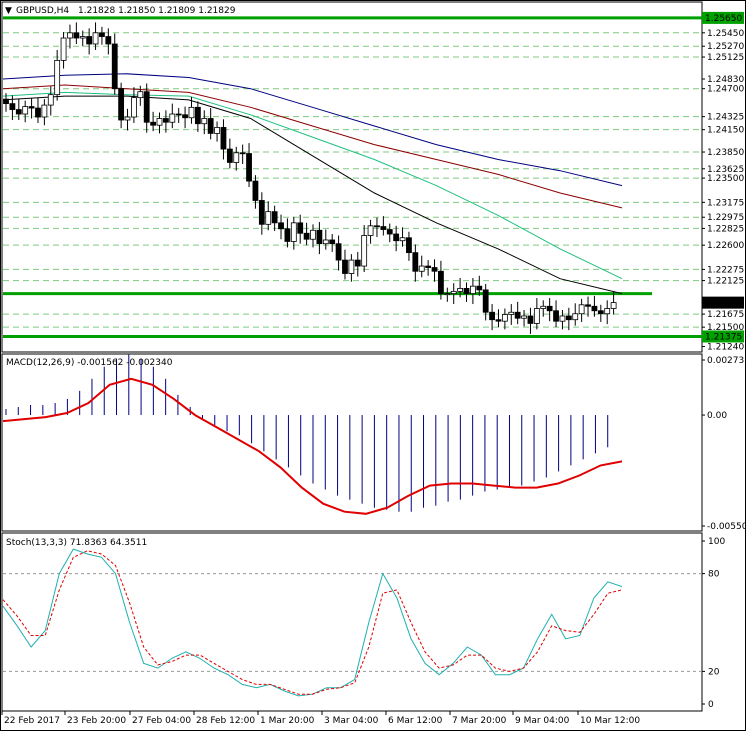 Image resolution: width=746 pixels, height=731 pixels. Describe the element at coordinates (716, 542) in the screenshot. I see `stoch-tick-0: 100` at that location.